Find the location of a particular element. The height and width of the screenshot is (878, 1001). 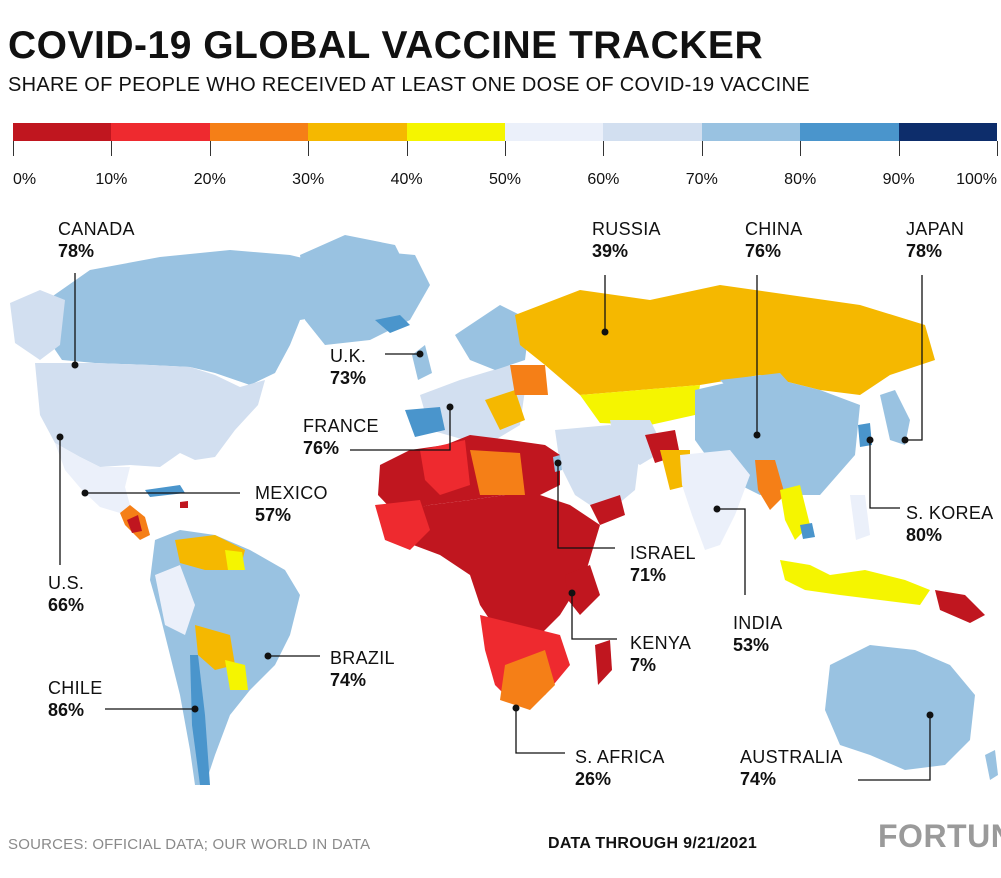

region-peru is located at coordinates (175, 600).